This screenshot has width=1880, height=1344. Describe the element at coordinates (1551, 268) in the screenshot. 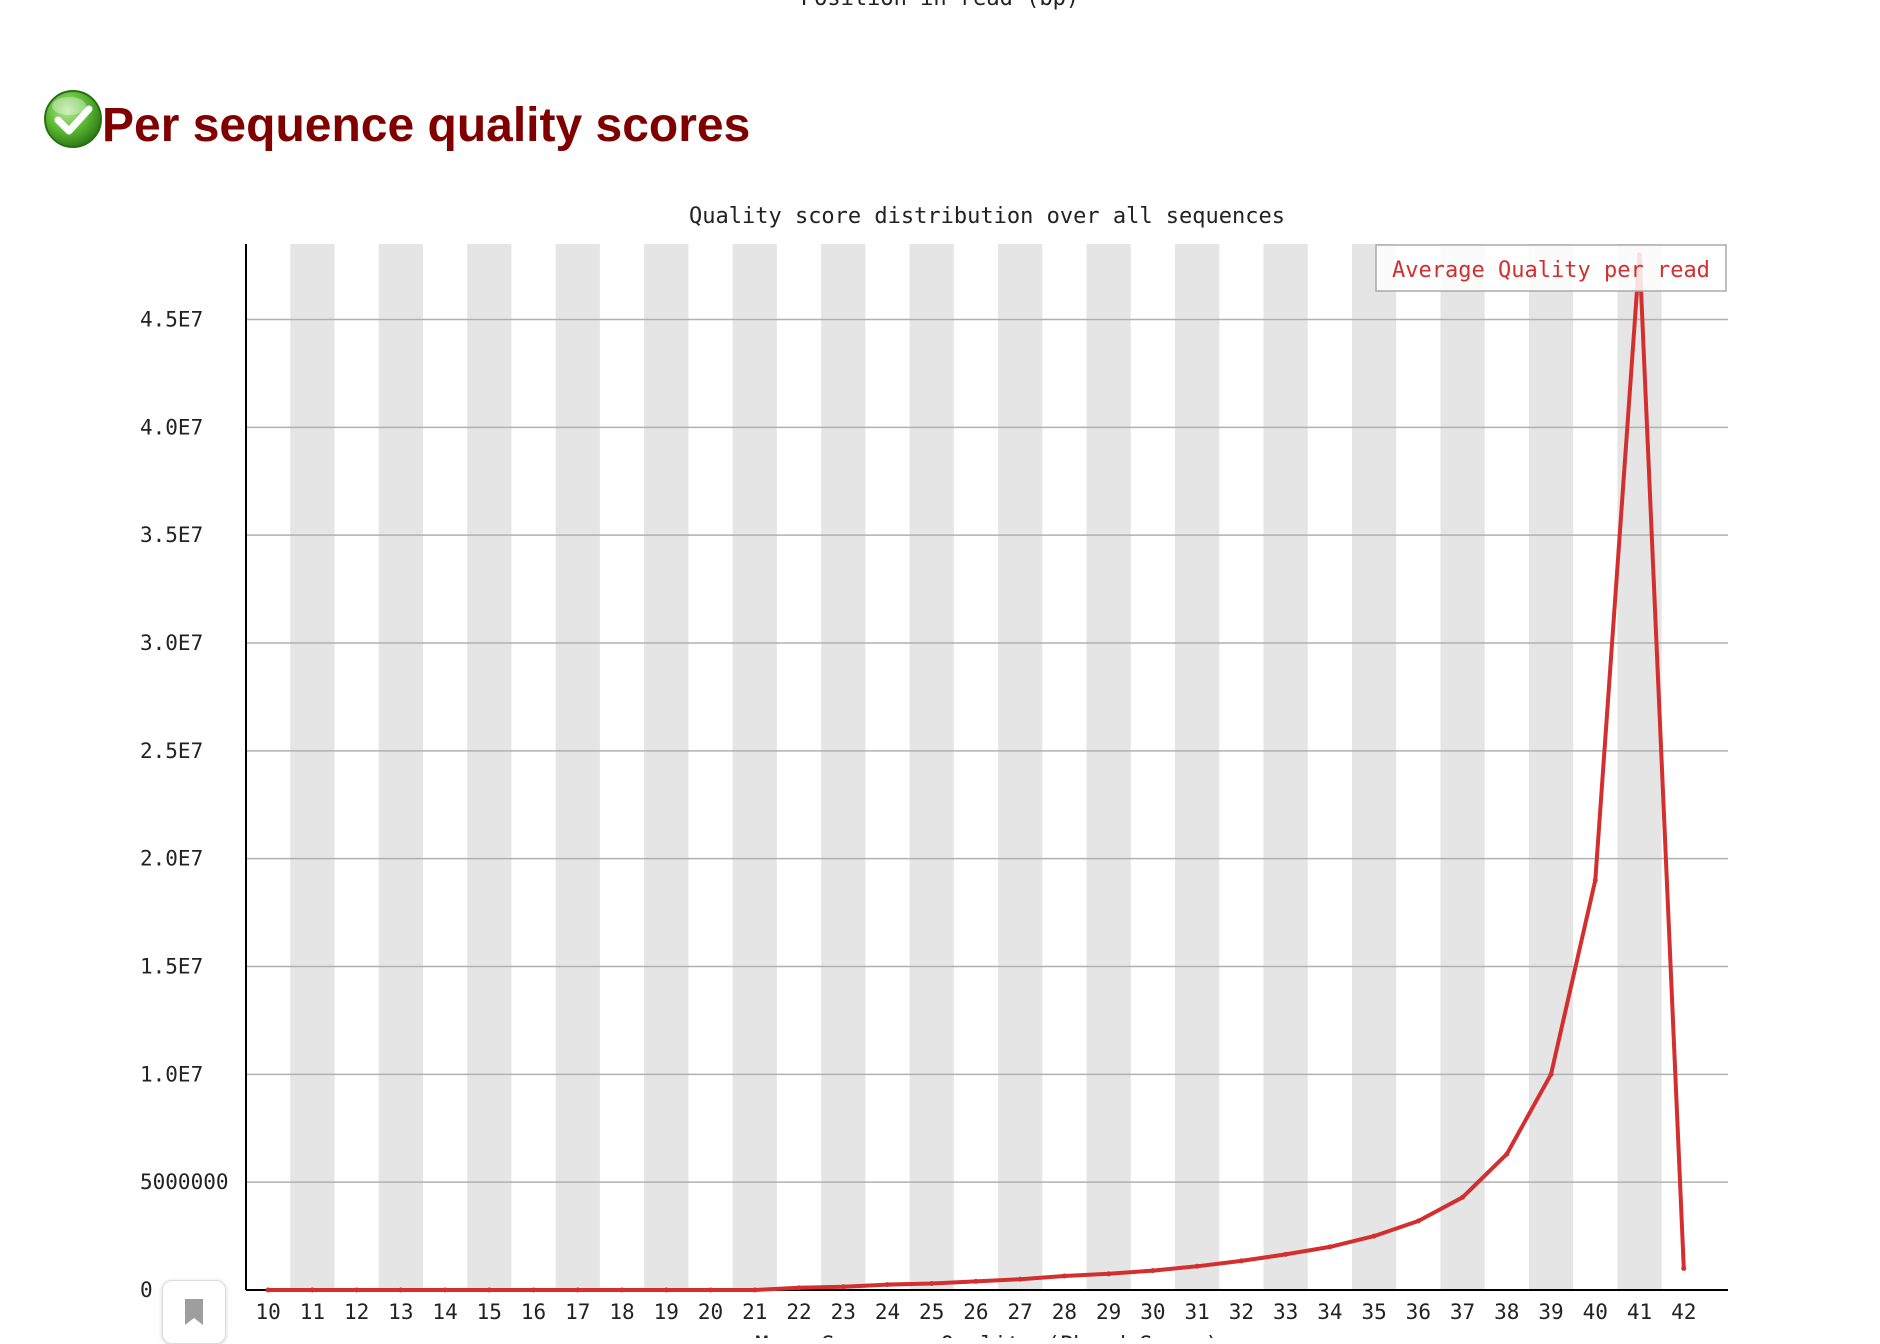

I see `legend-box` at that location.